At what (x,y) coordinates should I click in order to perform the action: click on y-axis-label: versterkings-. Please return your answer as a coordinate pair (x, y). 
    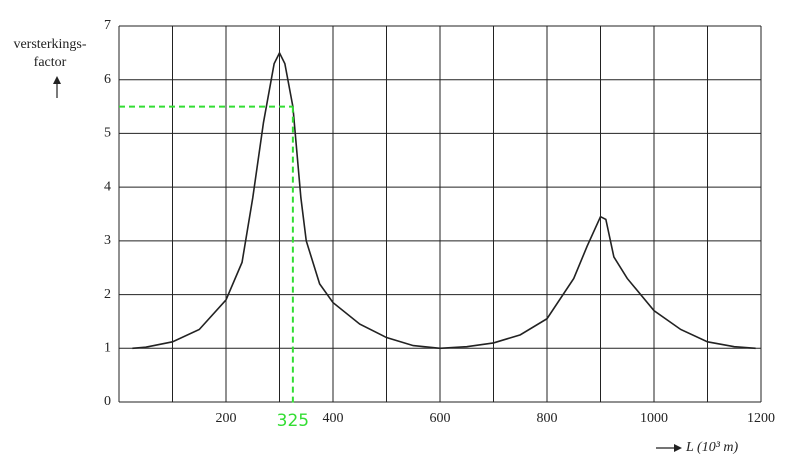
    Looking at the image, I should click on (49, 44).